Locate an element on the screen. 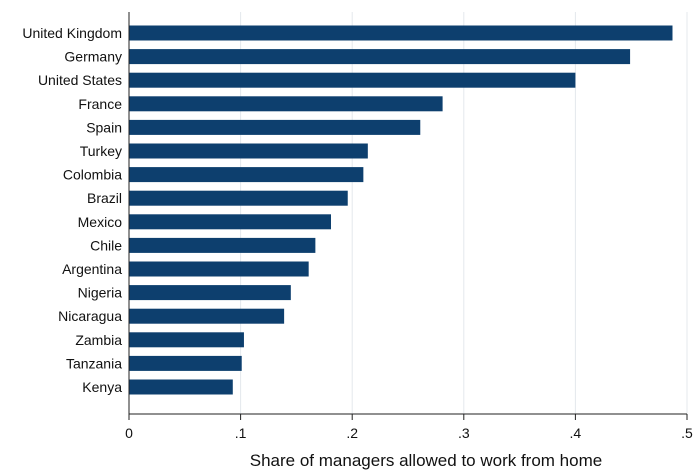 This screenshot has height=474, width=696. category-label: Germany is located at coordinates (93, 57).